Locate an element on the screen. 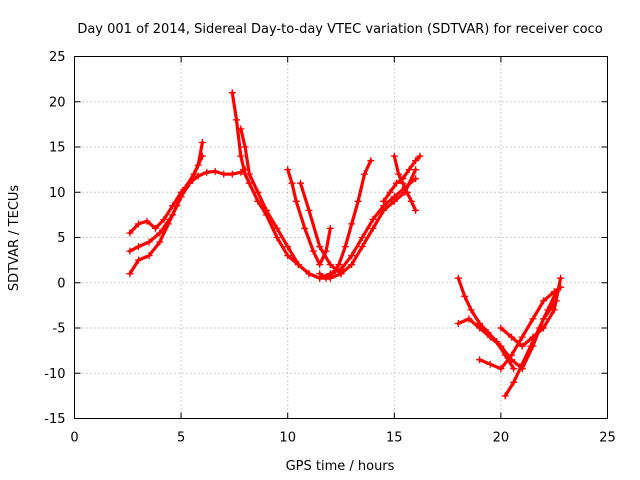  series-satellite-c is located at coordinates (166, 197).